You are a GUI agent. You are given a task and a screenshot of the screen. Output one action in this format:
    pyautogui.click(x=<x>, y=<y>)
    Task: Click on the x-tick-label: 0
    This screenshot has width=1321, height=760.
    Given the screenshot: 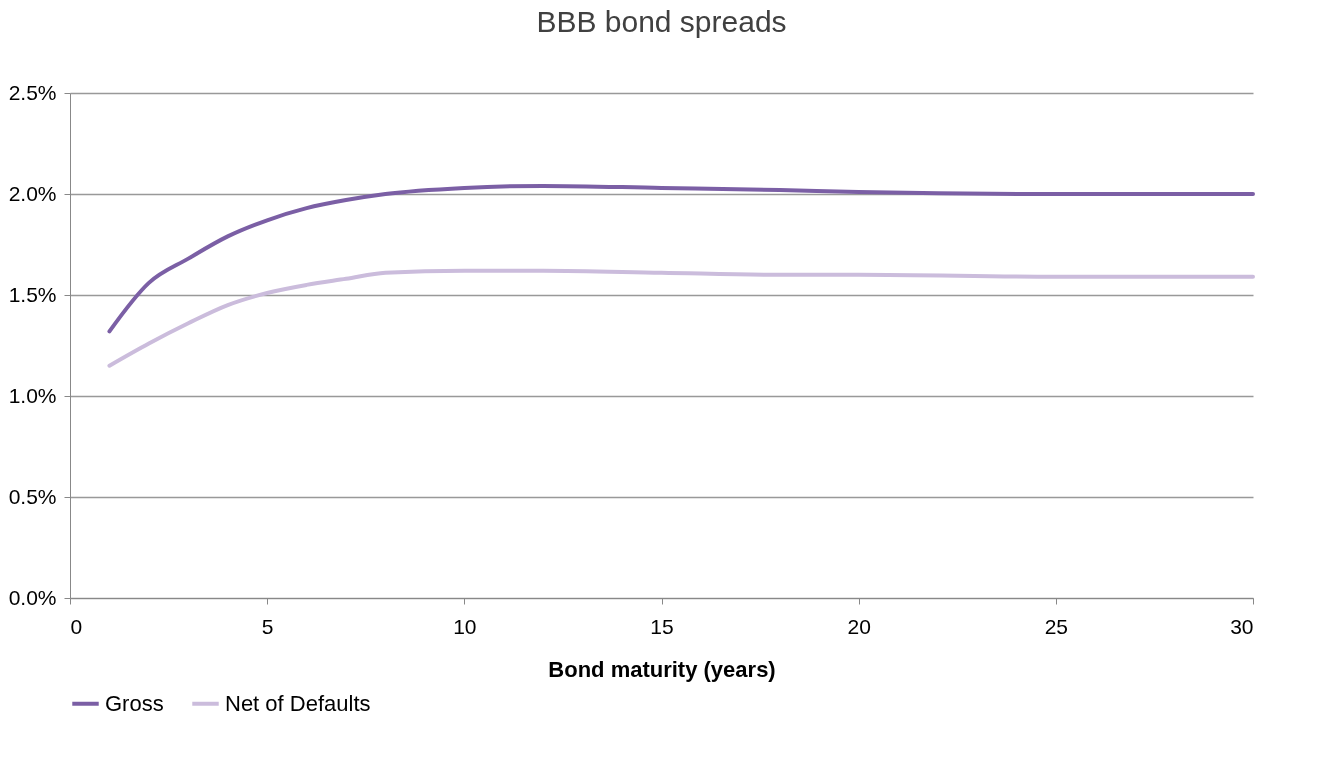 What is the action you would take?
    pyautogui.click(x=76, y=626)
    